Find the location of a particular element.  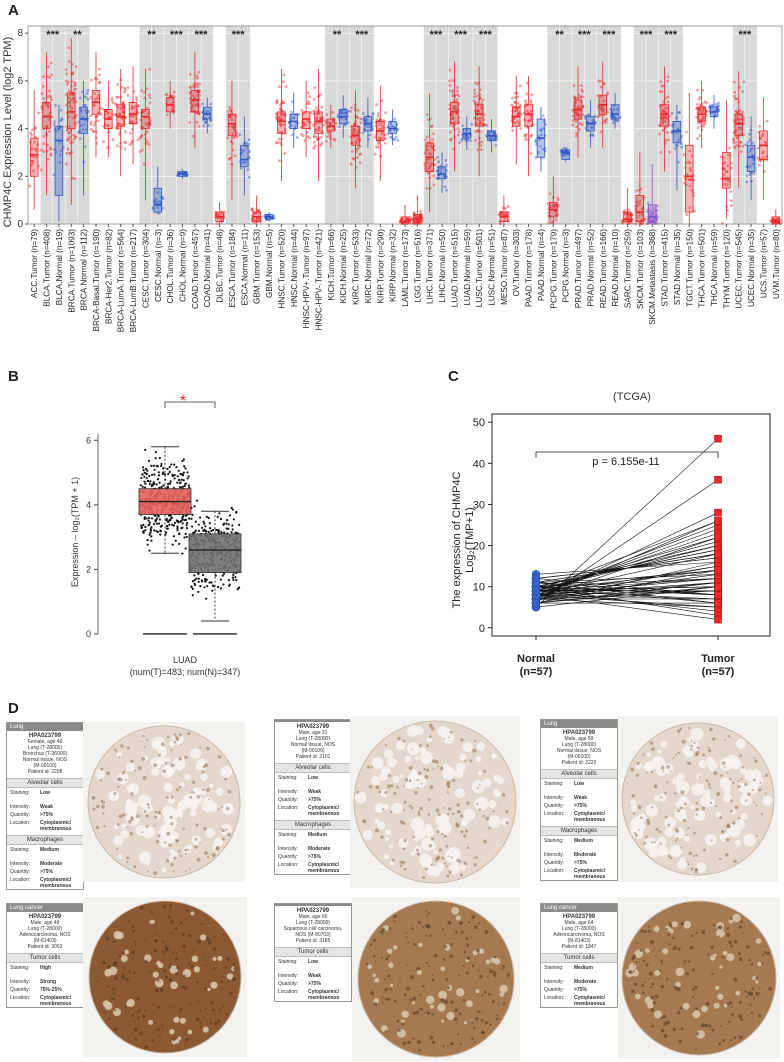

hpa-antibody-id: HPA023799 is located at coordinates (313, 727).